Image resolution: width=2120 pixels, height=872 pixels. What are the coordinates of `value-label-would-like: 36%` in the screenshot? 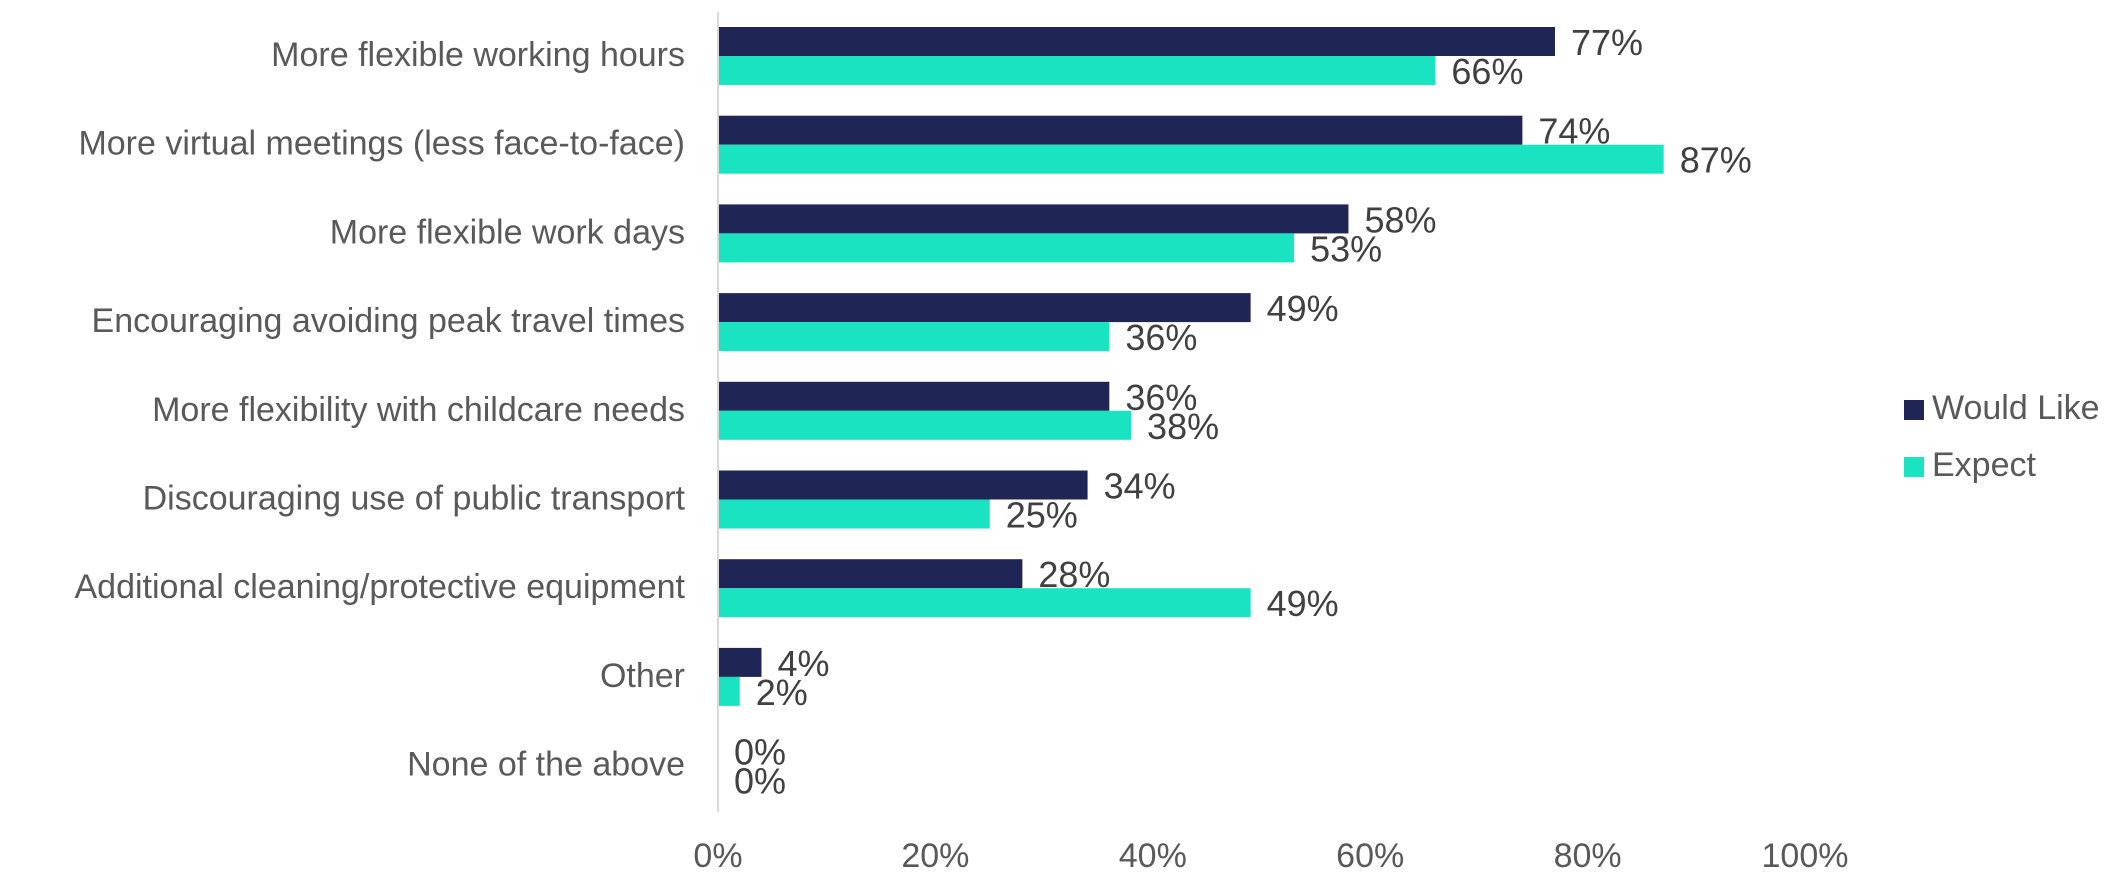 It's located at (1161, 397).